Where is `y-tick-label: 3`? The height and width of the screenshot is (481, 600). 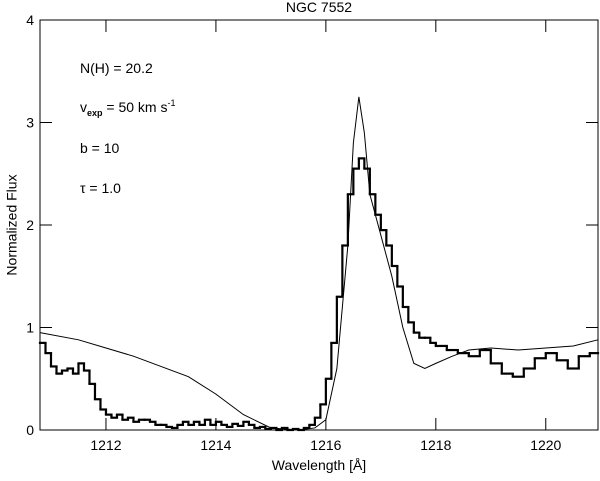
y-tick-label: 3 is located at coordinates (30, 123).